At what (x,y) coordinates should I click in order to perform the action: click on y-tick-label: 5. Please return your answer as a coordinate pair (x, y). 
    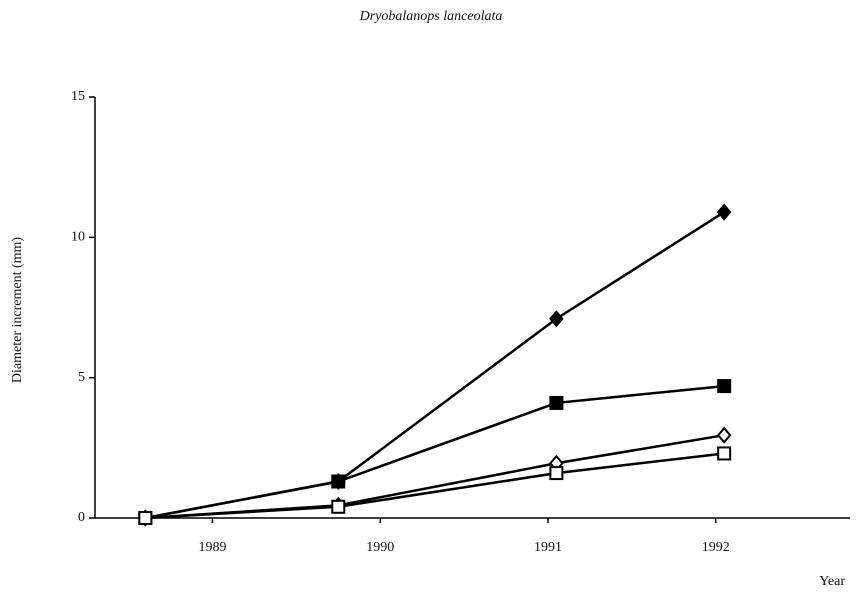
    Looking at the image, I should click on (81, 377).